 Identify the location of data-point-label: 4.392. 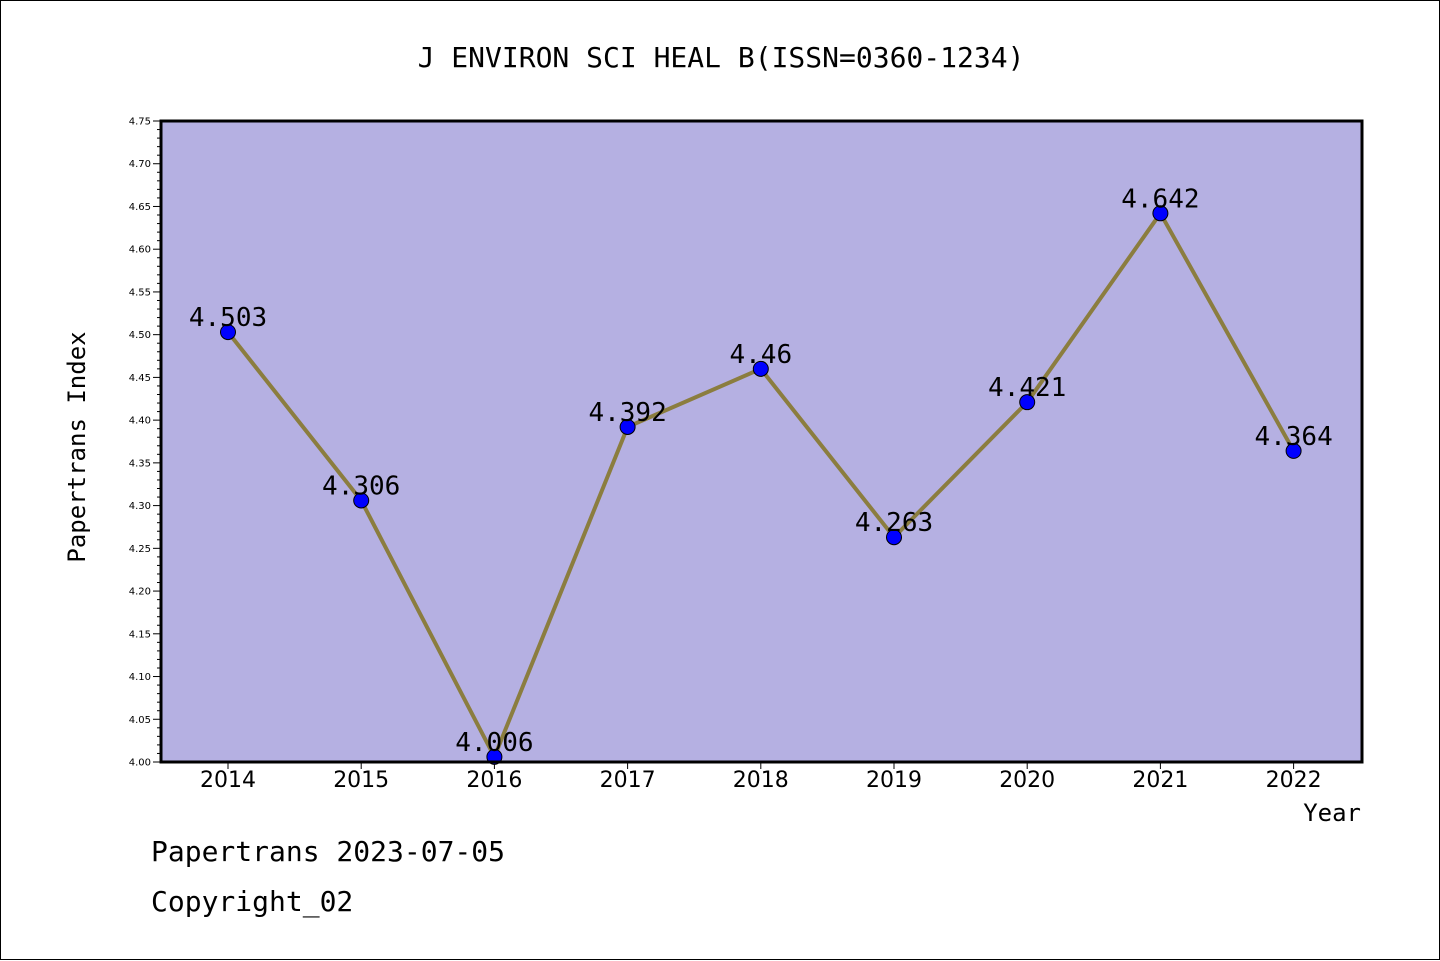
(627, 413).